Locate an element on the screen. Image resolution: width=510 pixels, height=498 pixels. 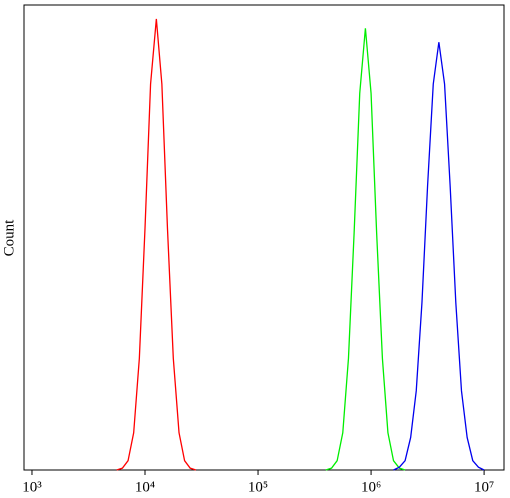
x-tick-label: 10⁴ is located at coordinates (145, 487).